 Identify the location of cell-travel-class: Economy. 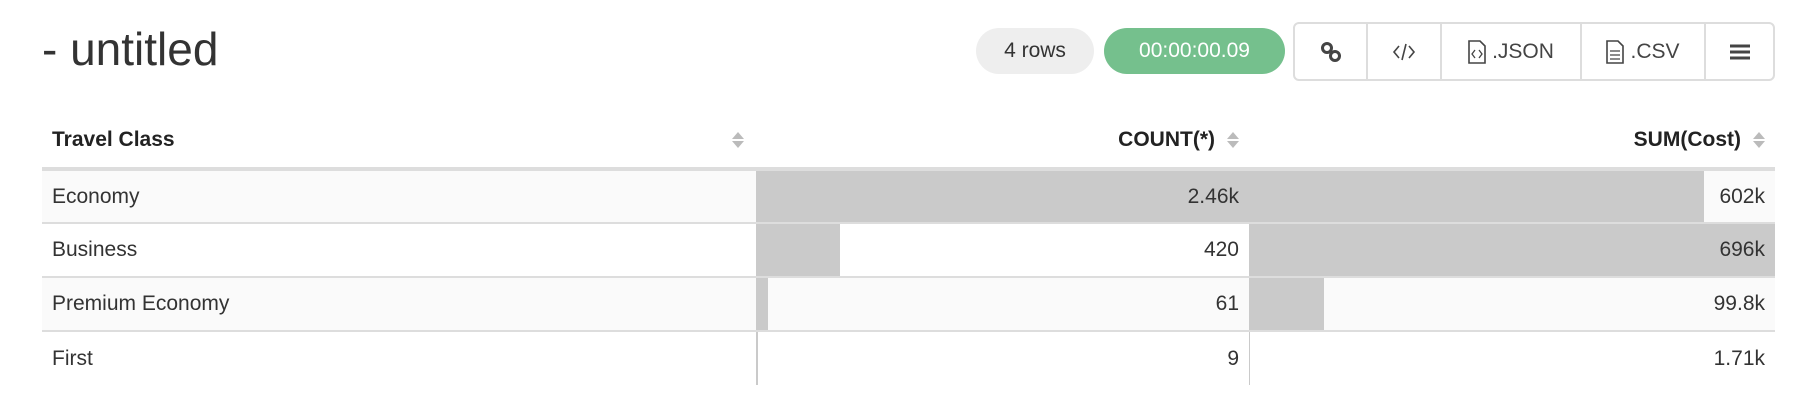
(399, 196).